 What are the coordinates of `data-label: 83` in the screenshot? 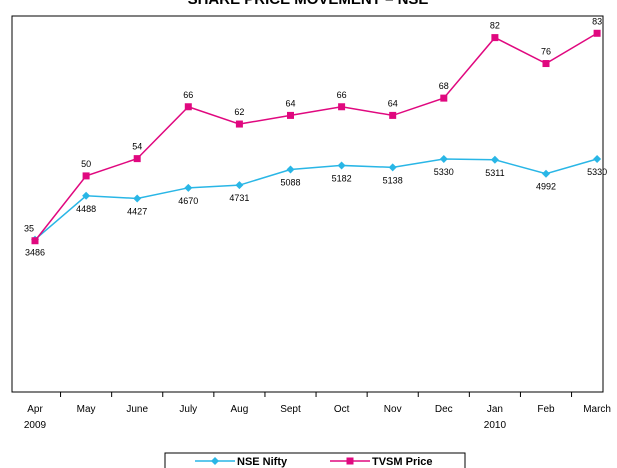 It's located at (597, 21).